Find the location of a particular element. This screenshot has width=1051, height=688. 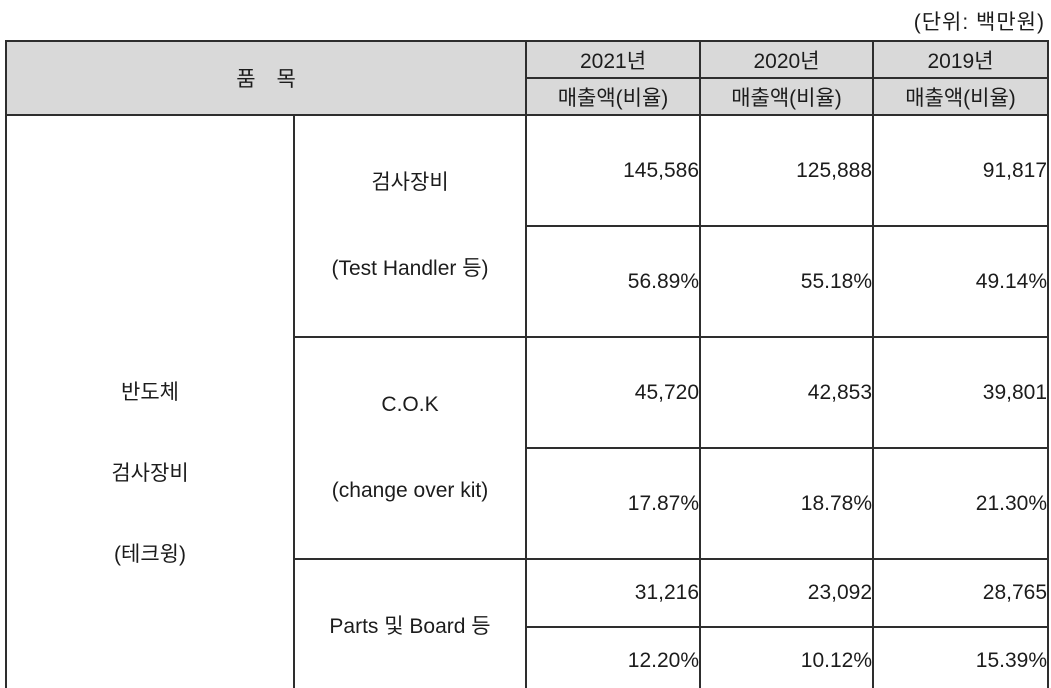

ratio-cell: 17.87% is located at coordinates (613, 503).